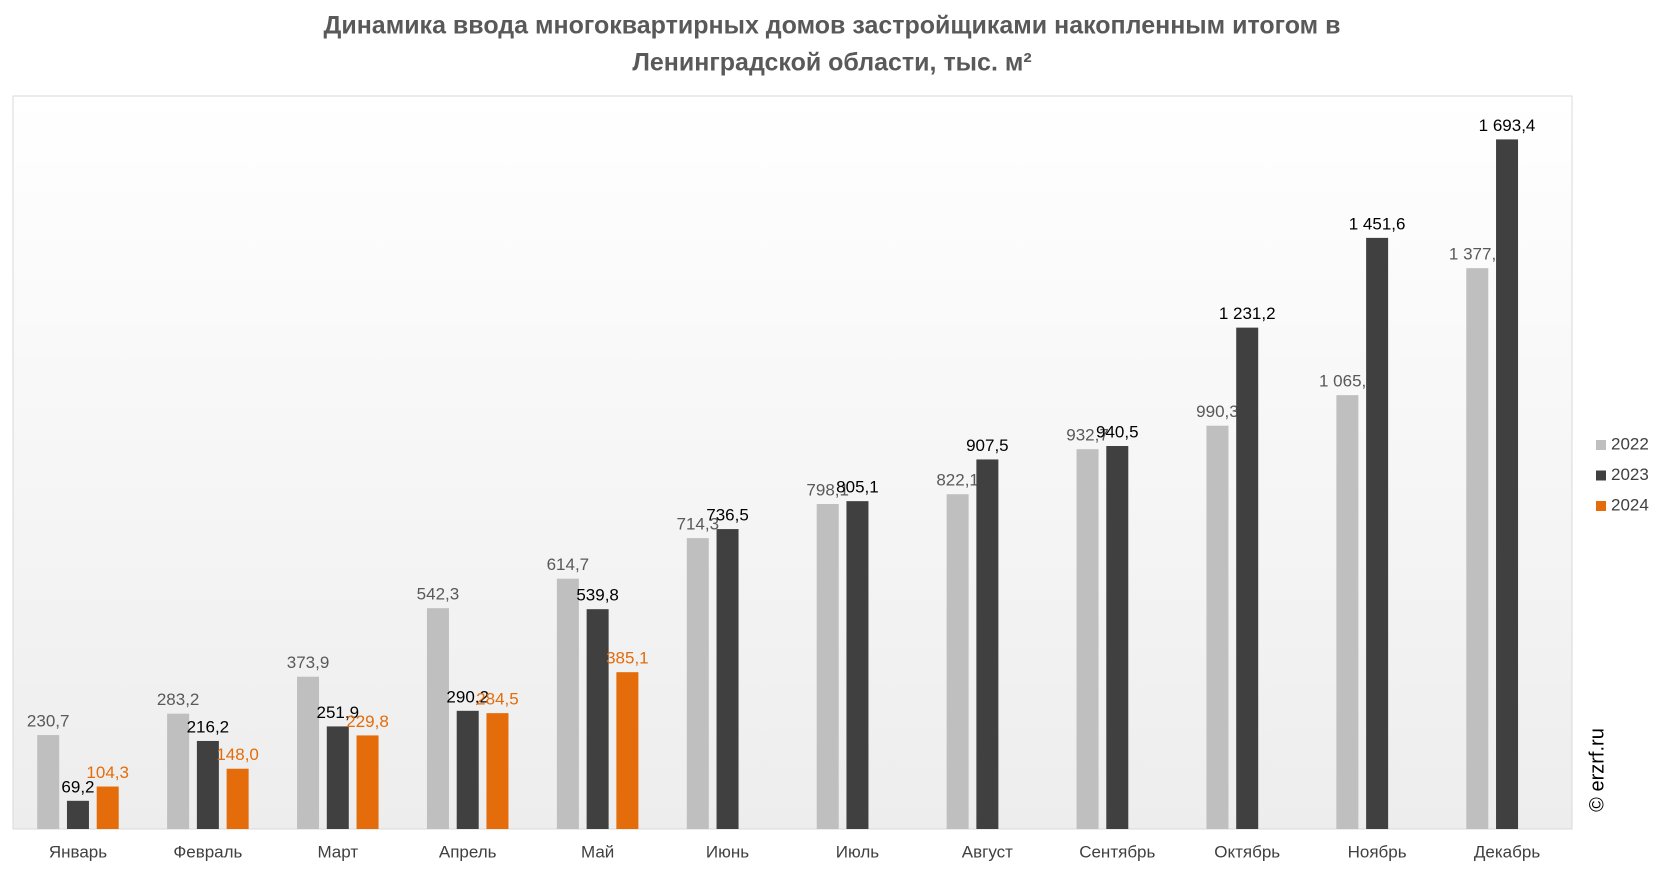 Image resolution: width=1666 pixels, height=872 pixels. I want to click on source: © erzrf.ru, so click(1597, 770).